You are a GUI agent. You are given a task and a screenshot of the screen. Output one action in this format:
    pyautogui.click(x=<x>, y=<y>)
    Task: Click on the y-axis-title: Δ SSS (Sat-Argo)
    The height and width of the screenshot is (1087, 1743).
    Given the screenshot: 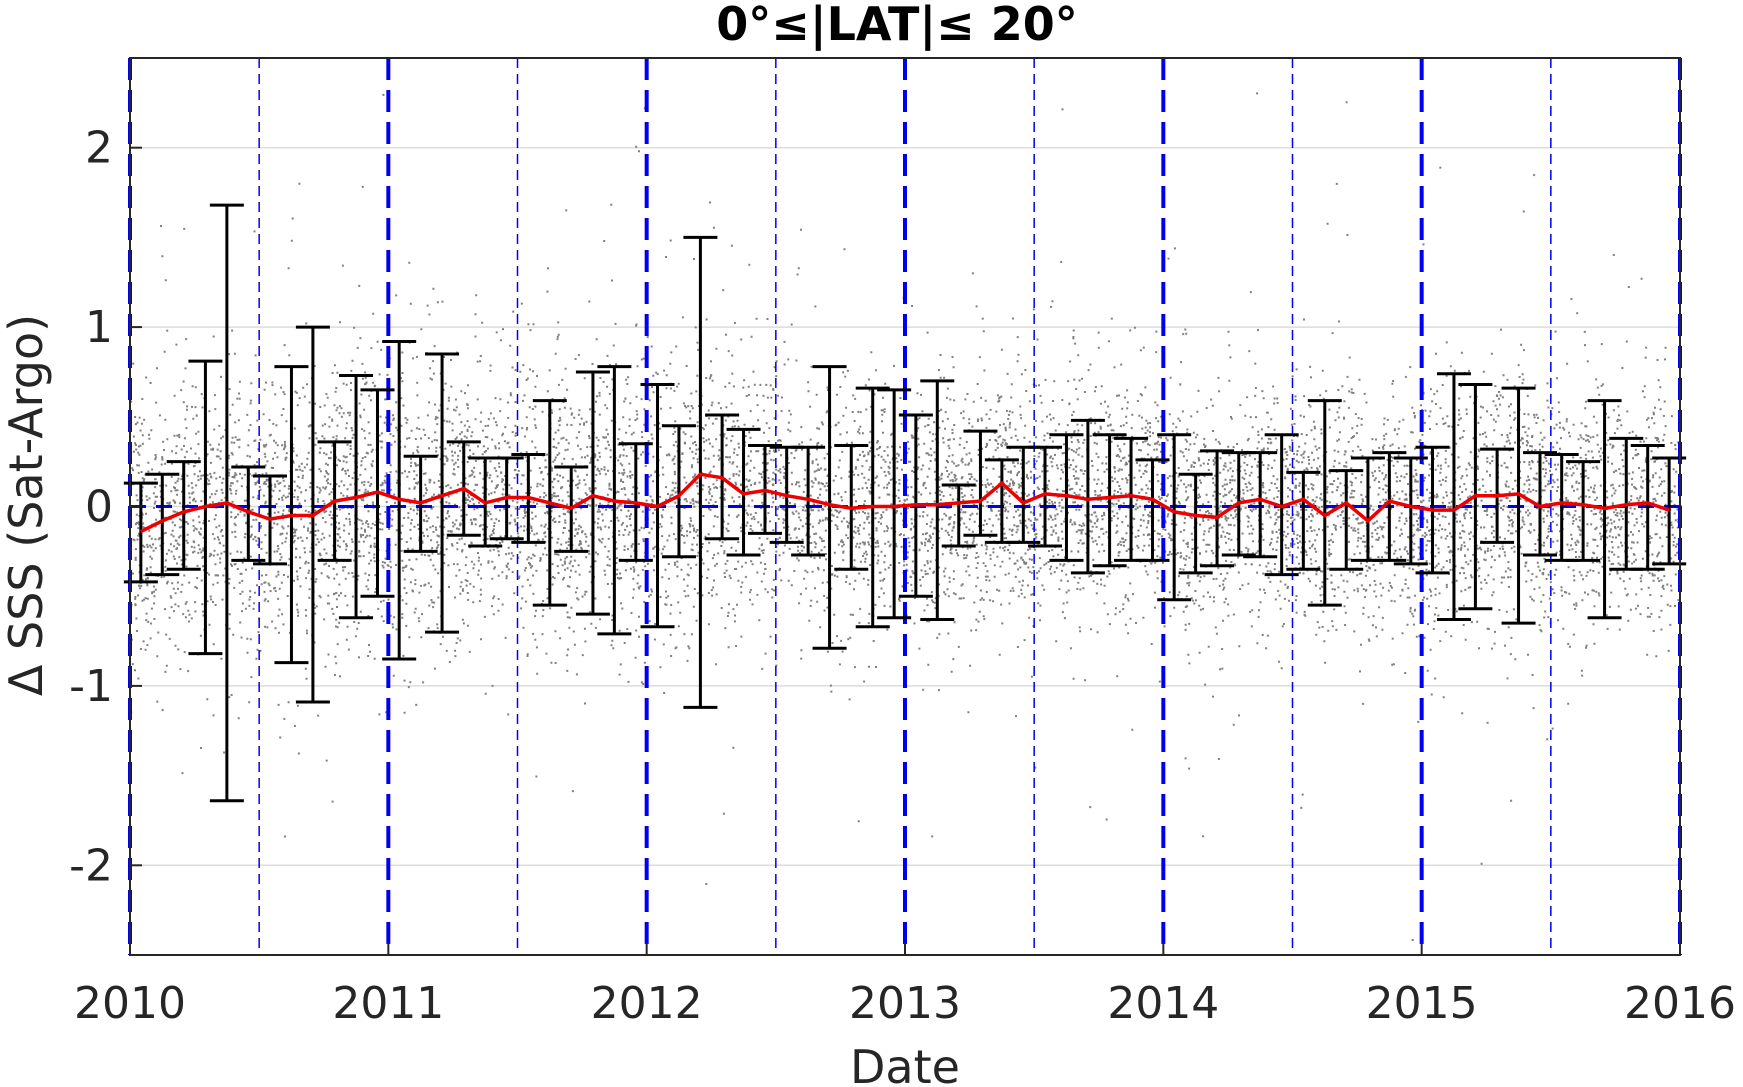 What is the action you would take?
    pyautogui.click(x=26, y=505)
    